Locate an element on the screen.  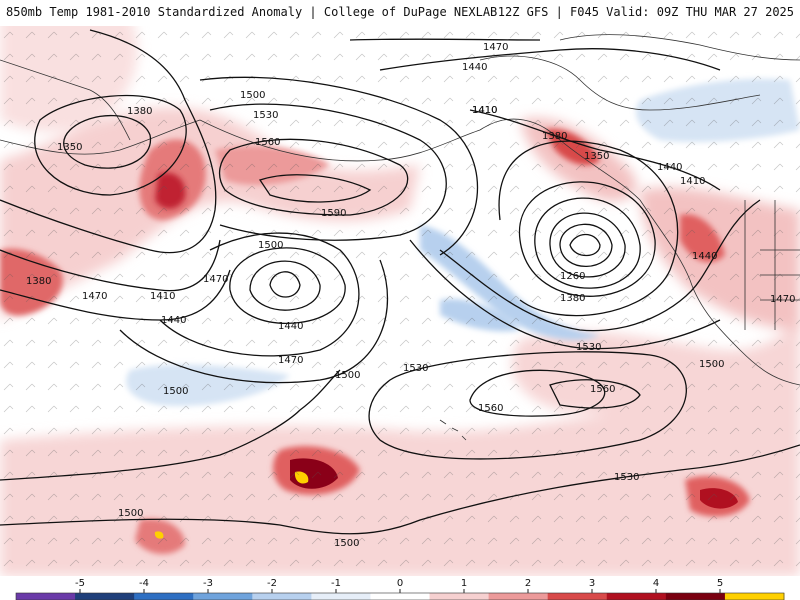
contour-label: 1260 is located at coordinates (572, 276).